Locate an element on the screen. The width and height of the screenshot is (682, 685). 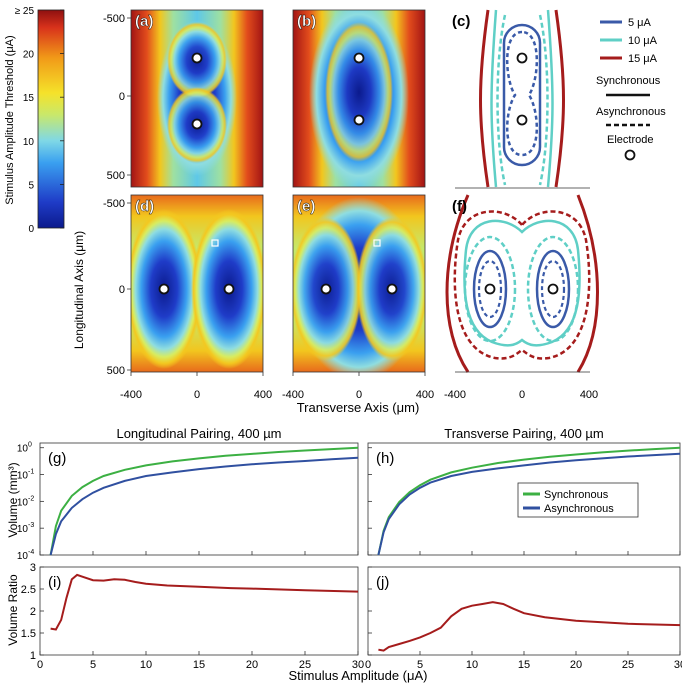
panel-label-e: (e) is located at coordinates (306, 206).